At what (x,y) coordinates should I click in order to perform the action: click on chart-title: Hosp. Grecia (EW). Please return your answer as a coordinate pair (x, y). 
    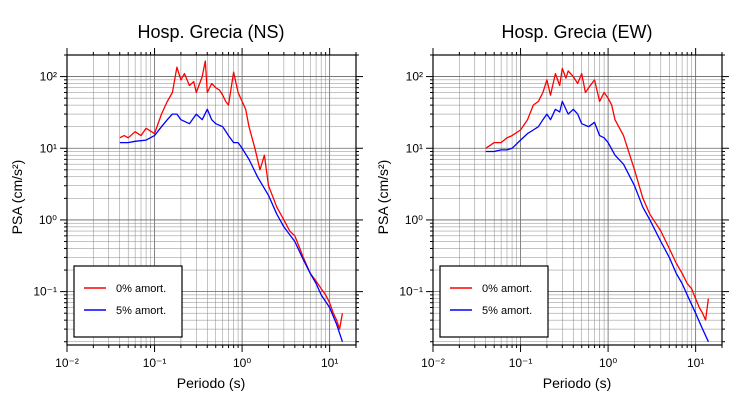
    Looking at the image, I should click on (576, 32).